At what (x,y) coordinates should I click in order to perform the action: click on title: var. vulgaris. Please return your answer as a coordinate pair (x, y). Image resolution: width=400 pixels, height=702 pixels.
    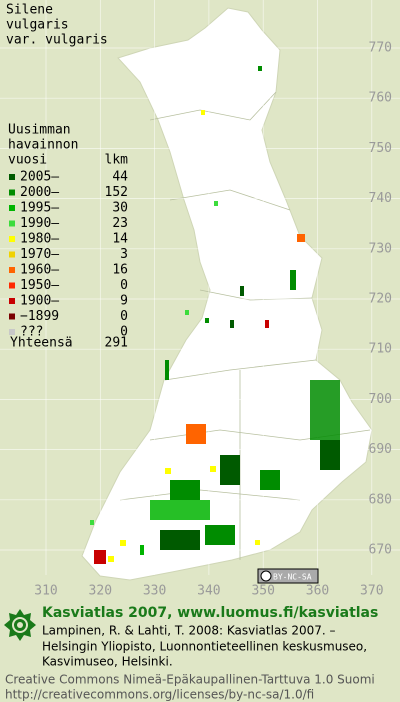
    Looking at the image, I should click on (57, 40).